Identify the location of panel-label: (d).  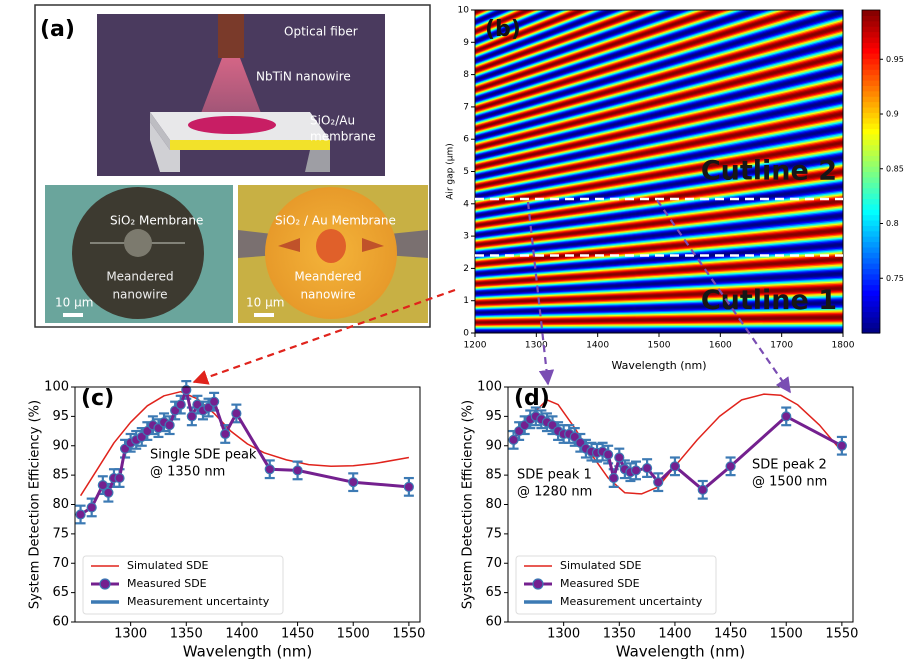
(532, 398).